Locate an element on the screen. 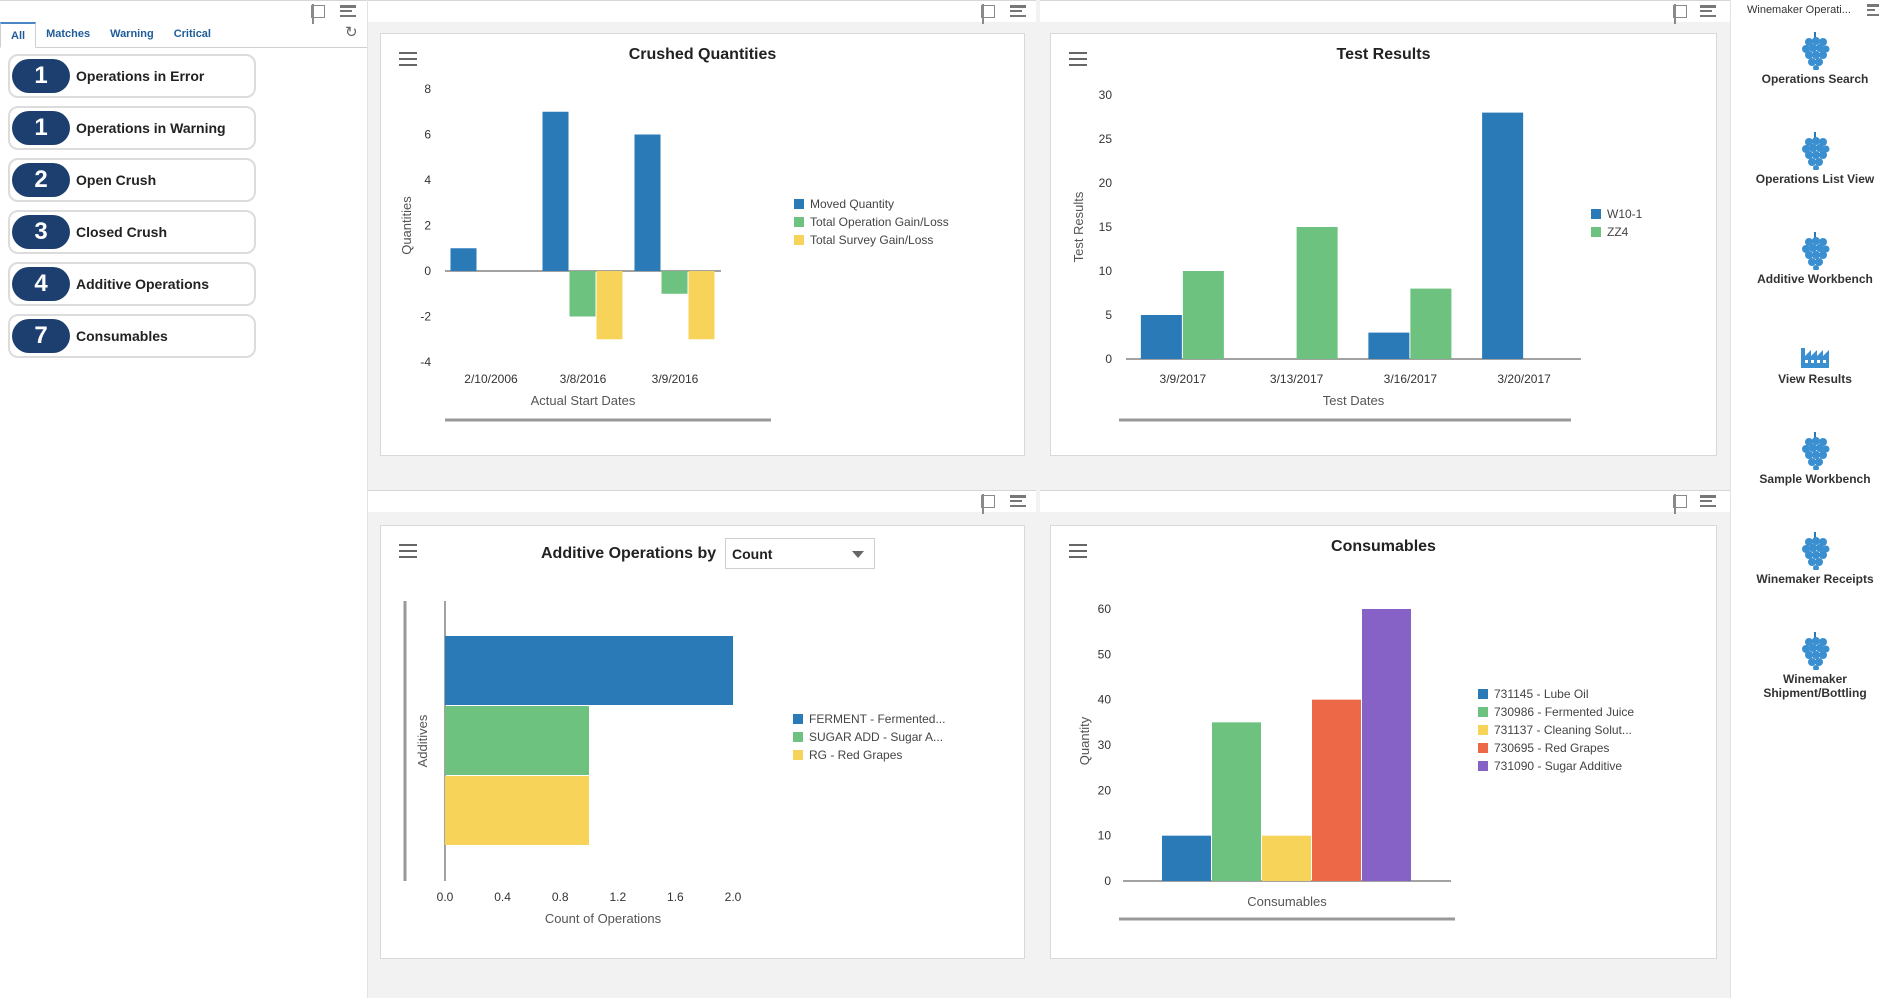 The width and height of the screenshot is (1898, 998). springboard-item-label: Operations List View is located at coordinates (1815, 179).